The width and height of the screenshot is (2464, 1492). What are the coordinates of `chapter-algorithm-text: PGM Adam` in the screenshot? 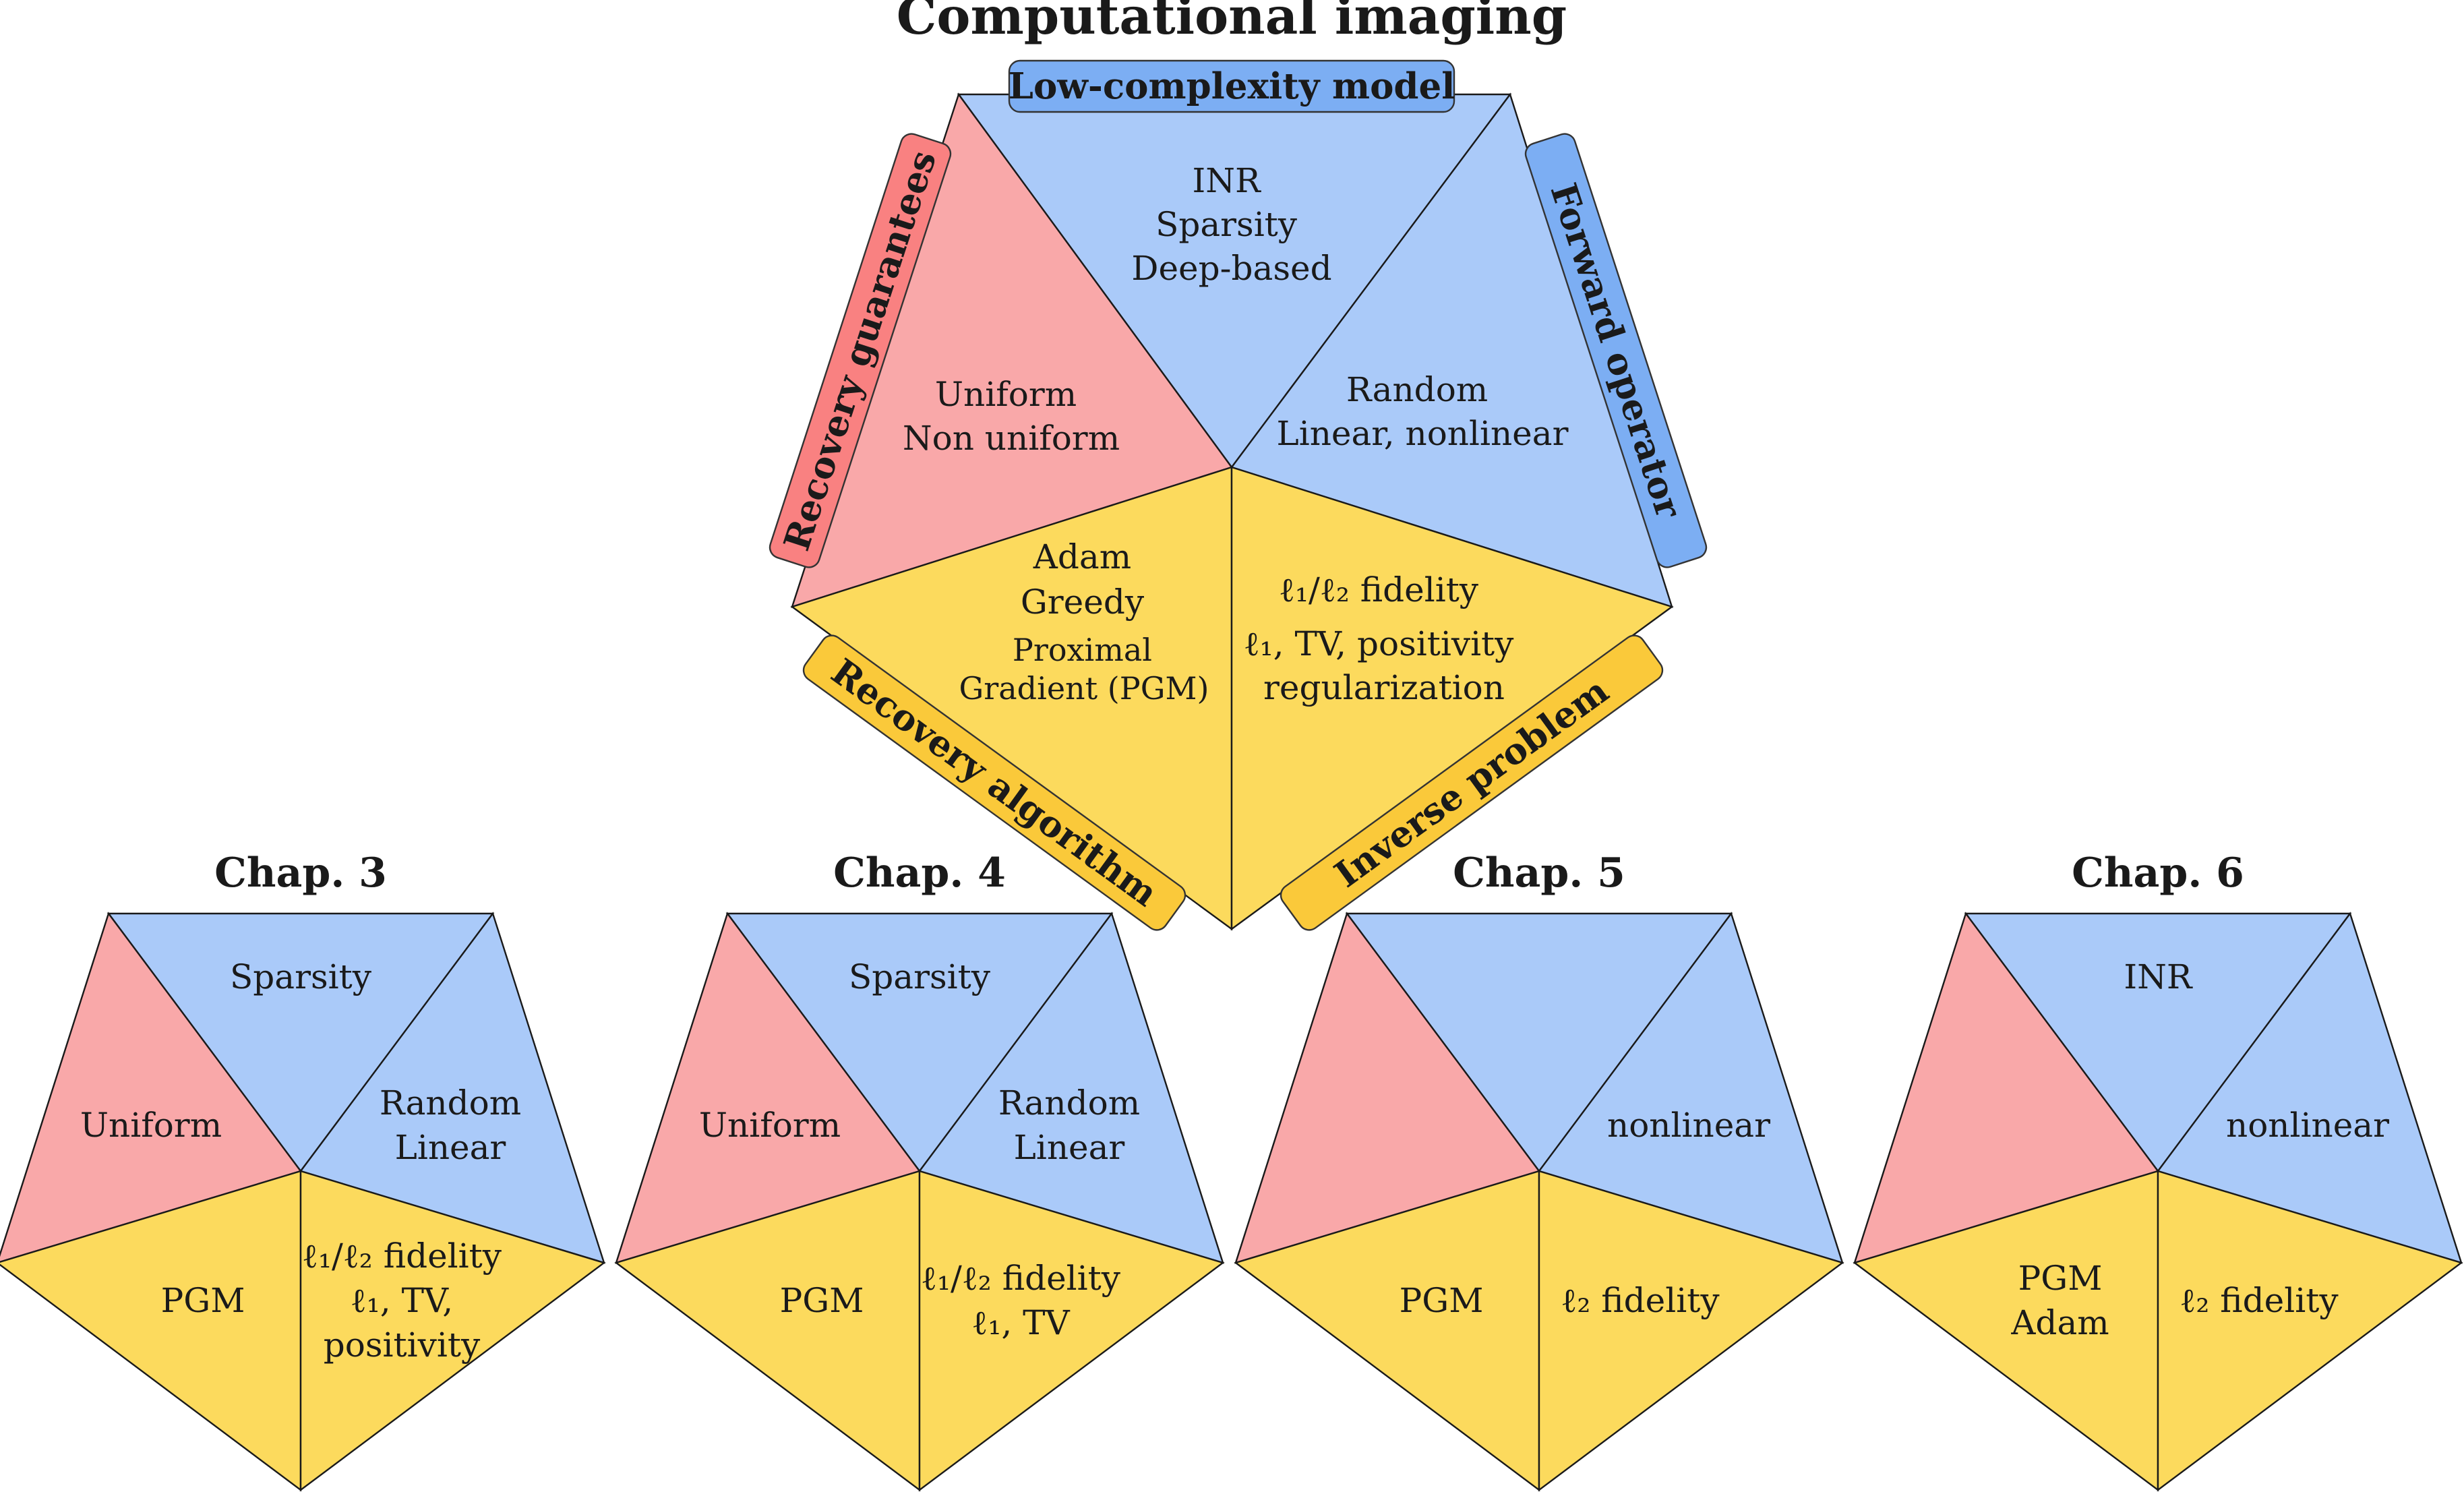 It's located at (2059, 1300).